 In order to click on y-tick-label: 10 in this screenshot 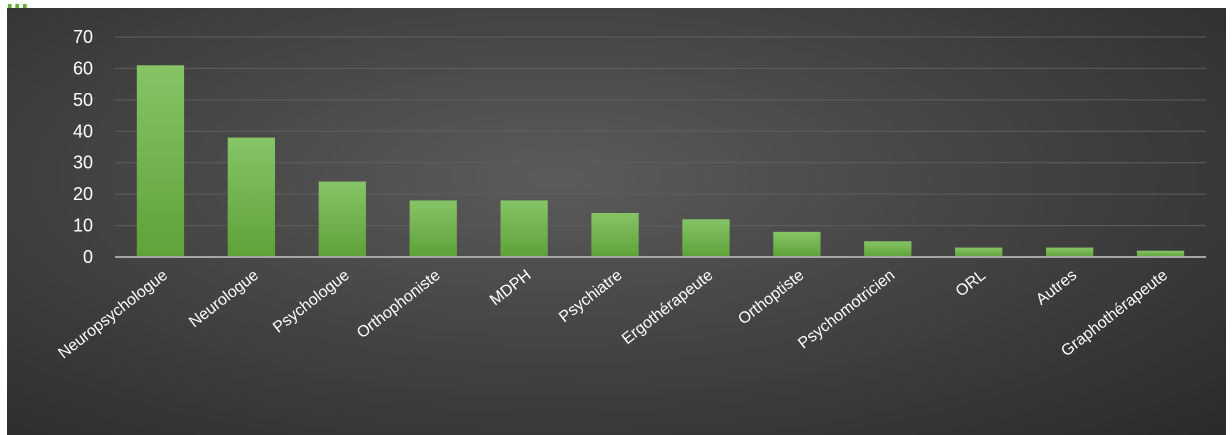, I will do `click(83, 226)`.